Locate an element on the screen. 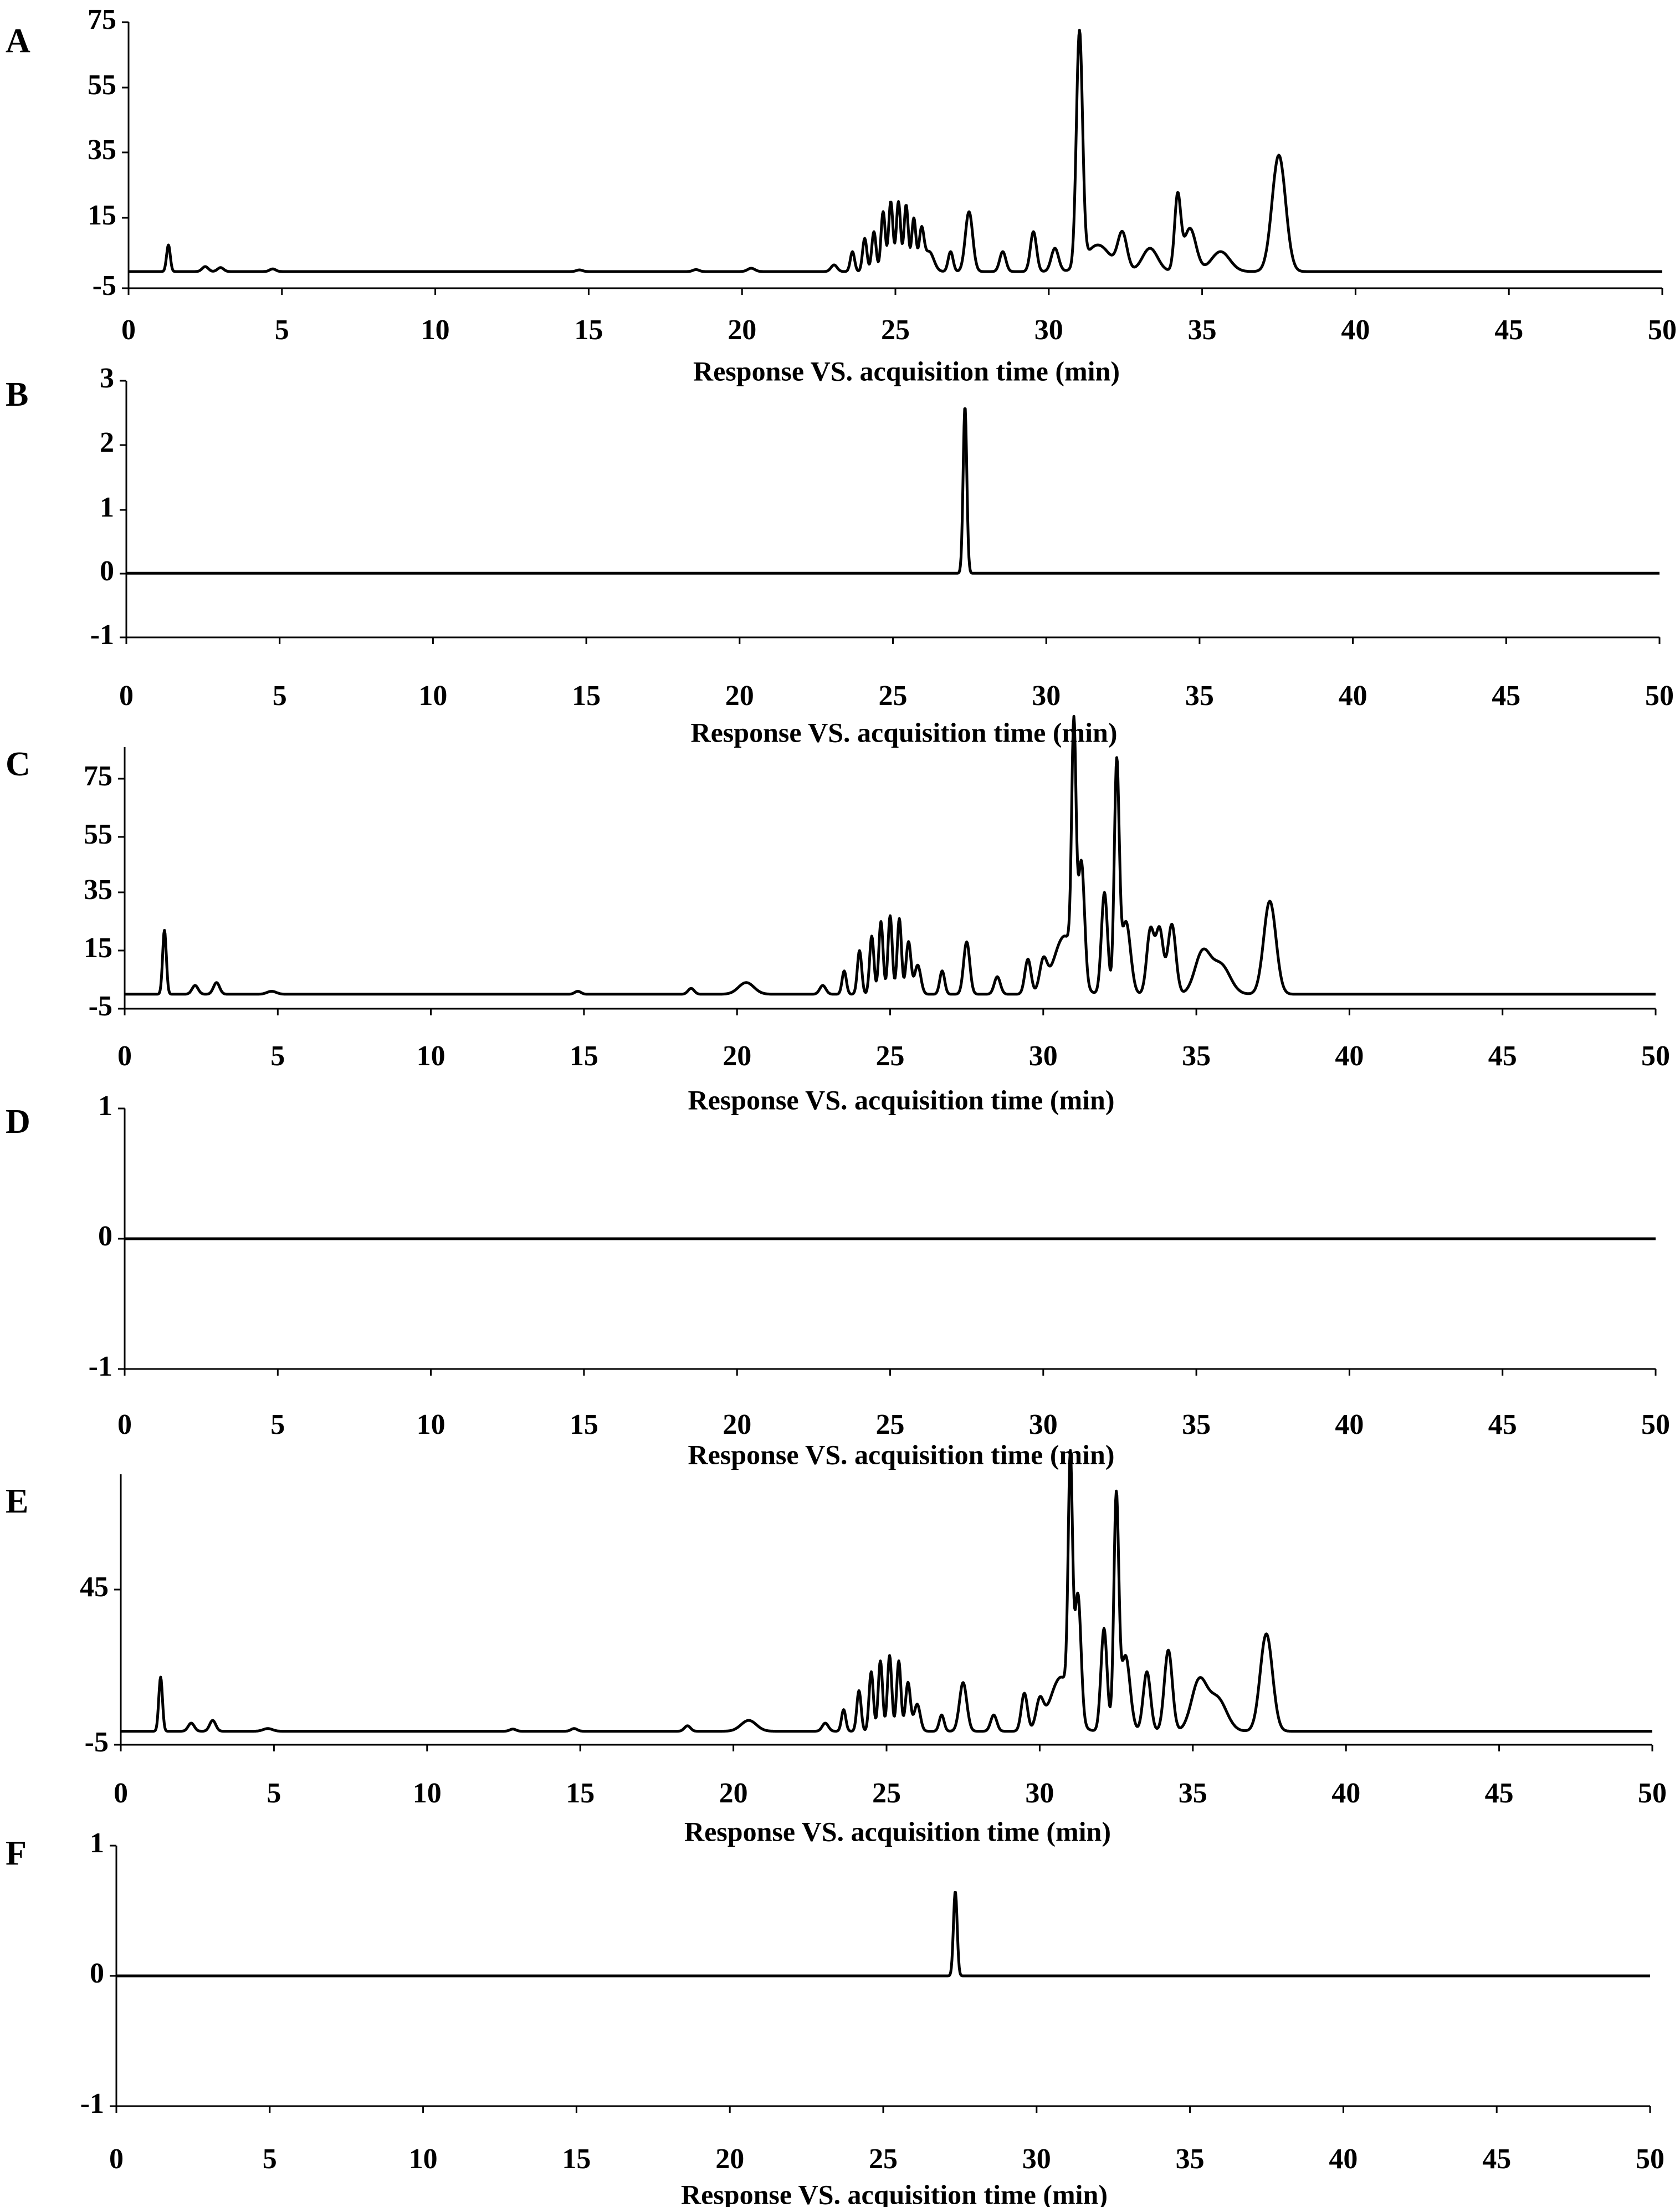  panel-letter: B is located at coordinates (17, 395).